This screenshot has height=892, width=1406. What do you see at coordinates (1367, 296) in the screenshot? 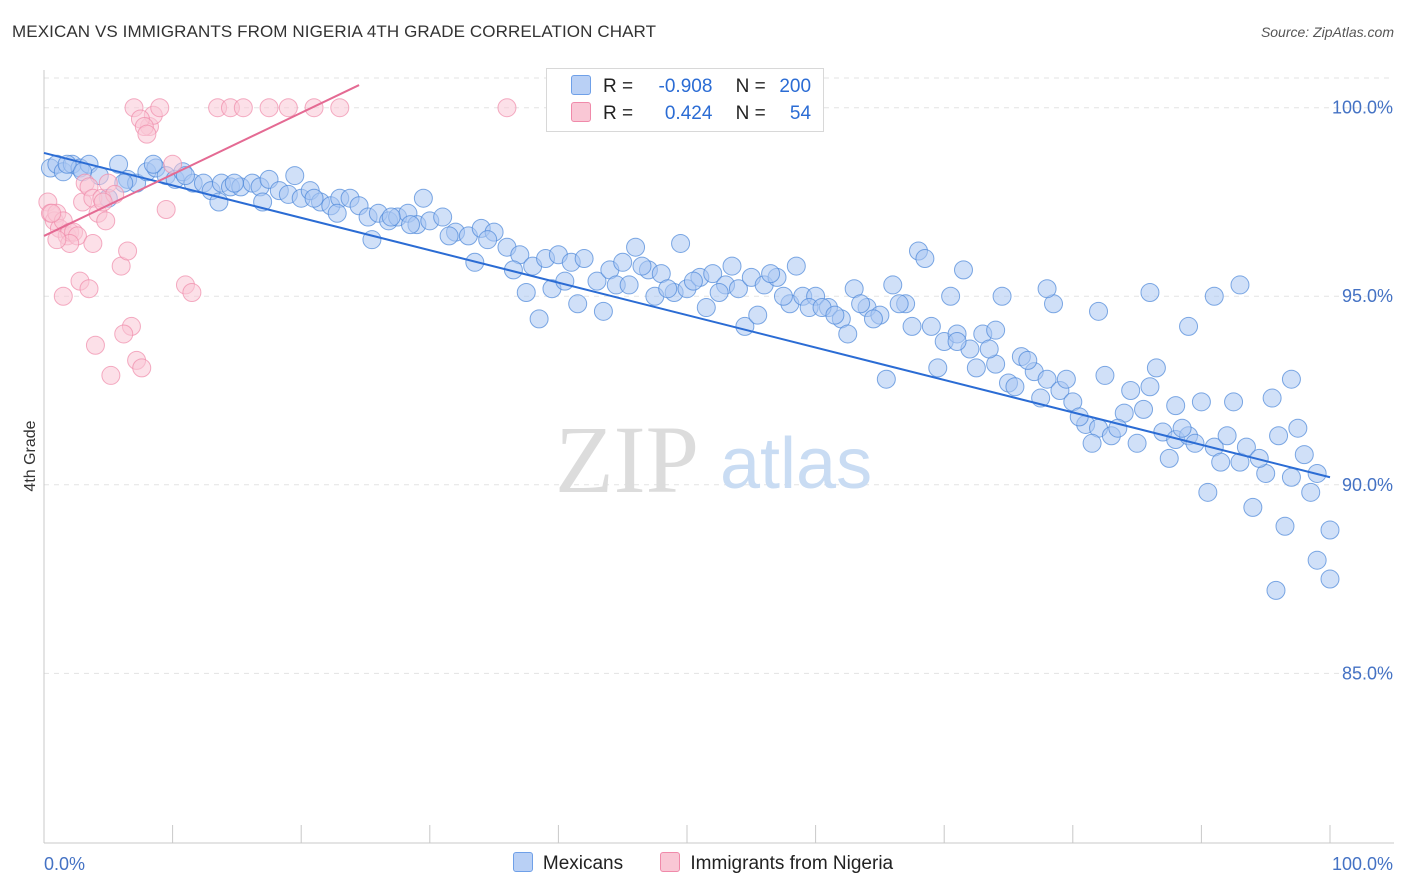
I see `y-tick-label: 95.0%` at bounding box center [1367, 296].